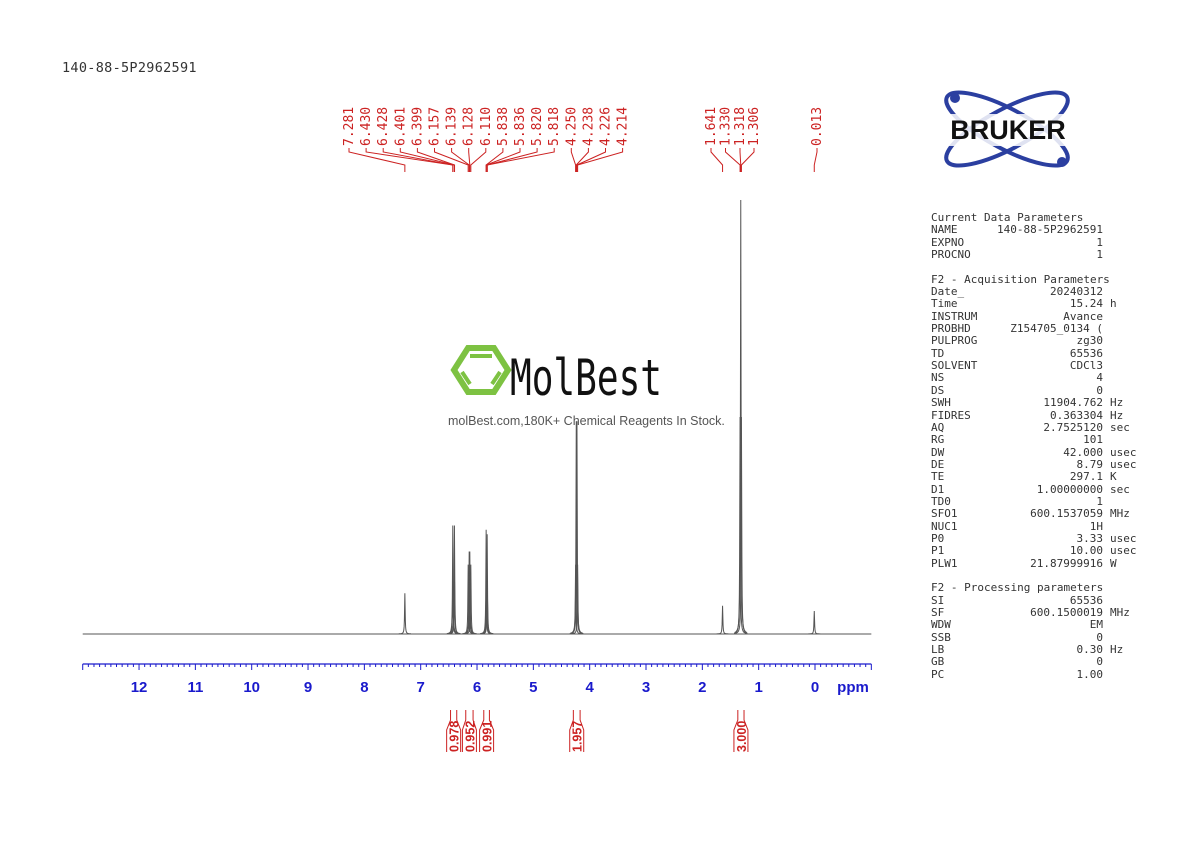 The height and width of the screenshot is (842, 1190). I want to click on param-key: SOLVENT, so click(954, 366).